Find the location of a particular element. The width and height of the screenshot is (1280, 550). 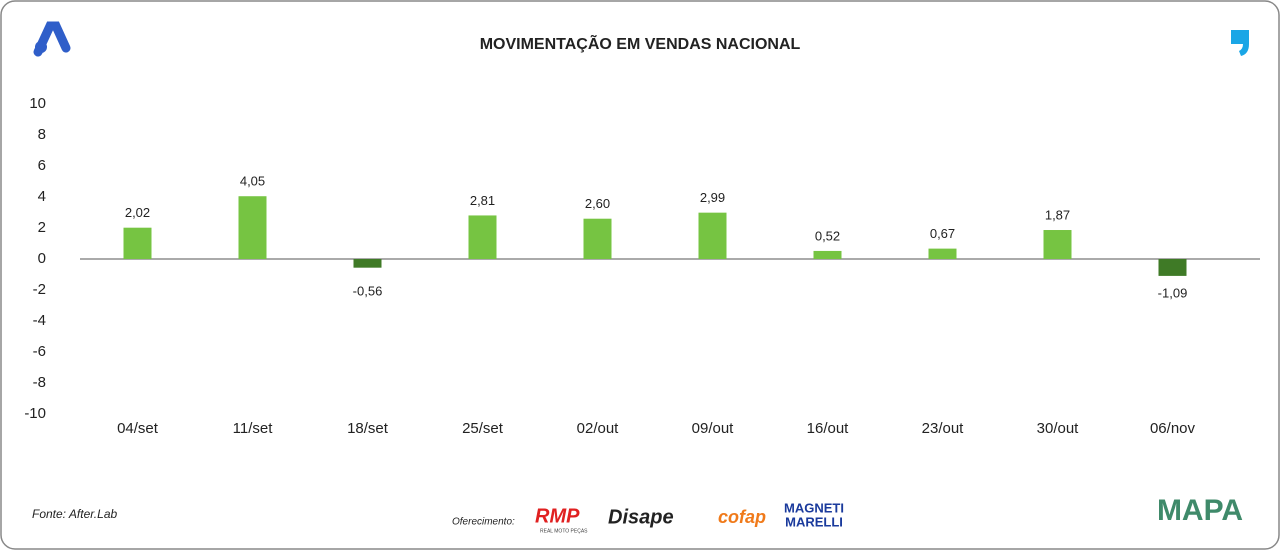

value-label: -0,56 is located at coordinates (368, 290).